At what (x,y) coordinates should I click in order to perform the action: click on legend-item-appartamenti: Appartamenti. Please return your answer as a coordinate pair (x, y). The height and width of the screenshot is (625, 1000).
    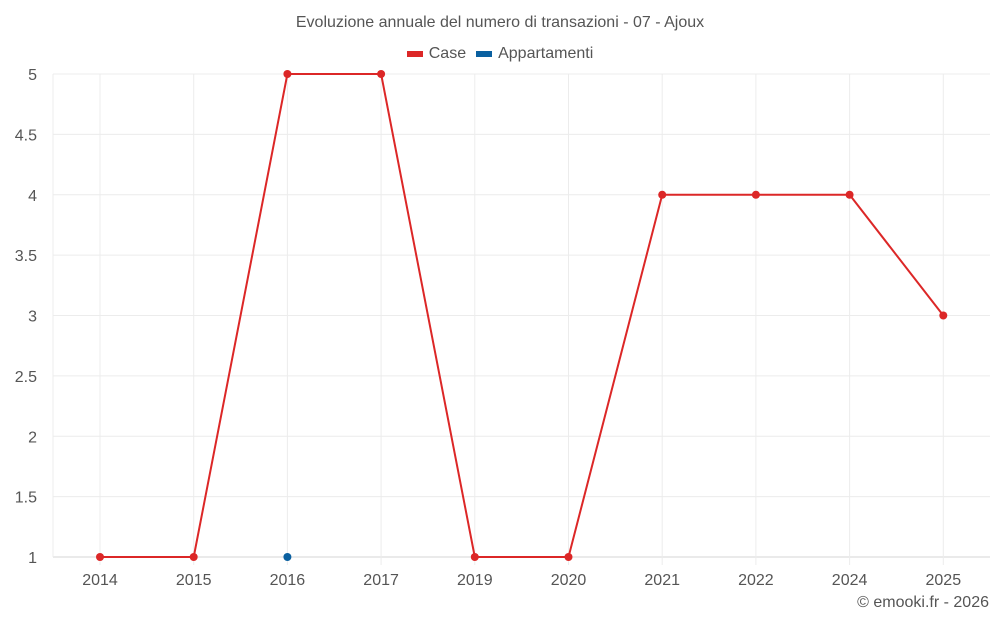
    Looking at the image, I should click on (534, 54).